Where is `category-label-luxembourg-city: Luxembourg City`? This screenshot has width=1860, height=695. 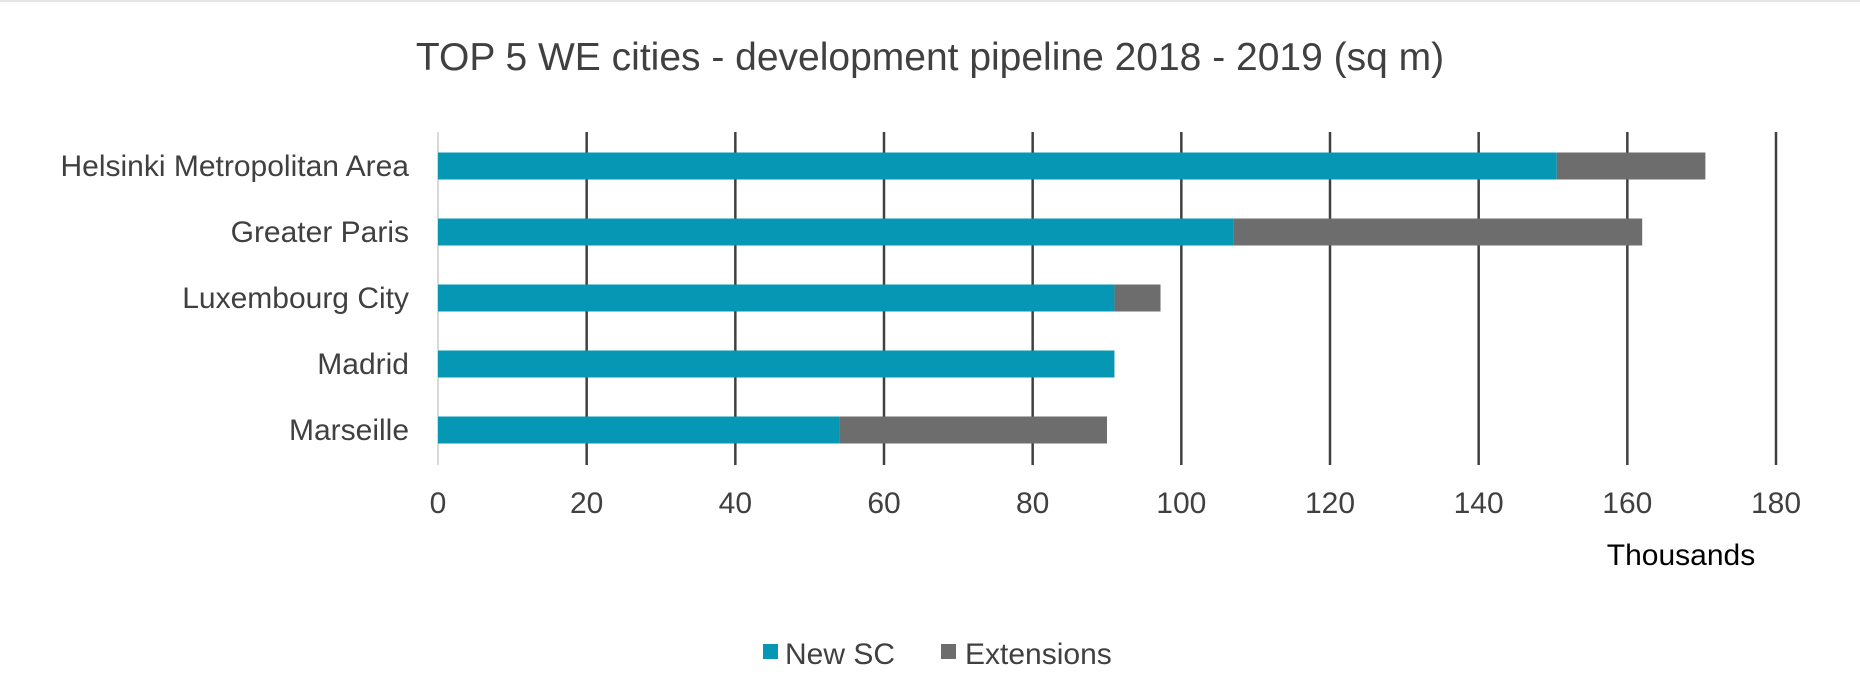 category-label-luxembourg-city: Luxembourg City is located at coordinates (295, 298).